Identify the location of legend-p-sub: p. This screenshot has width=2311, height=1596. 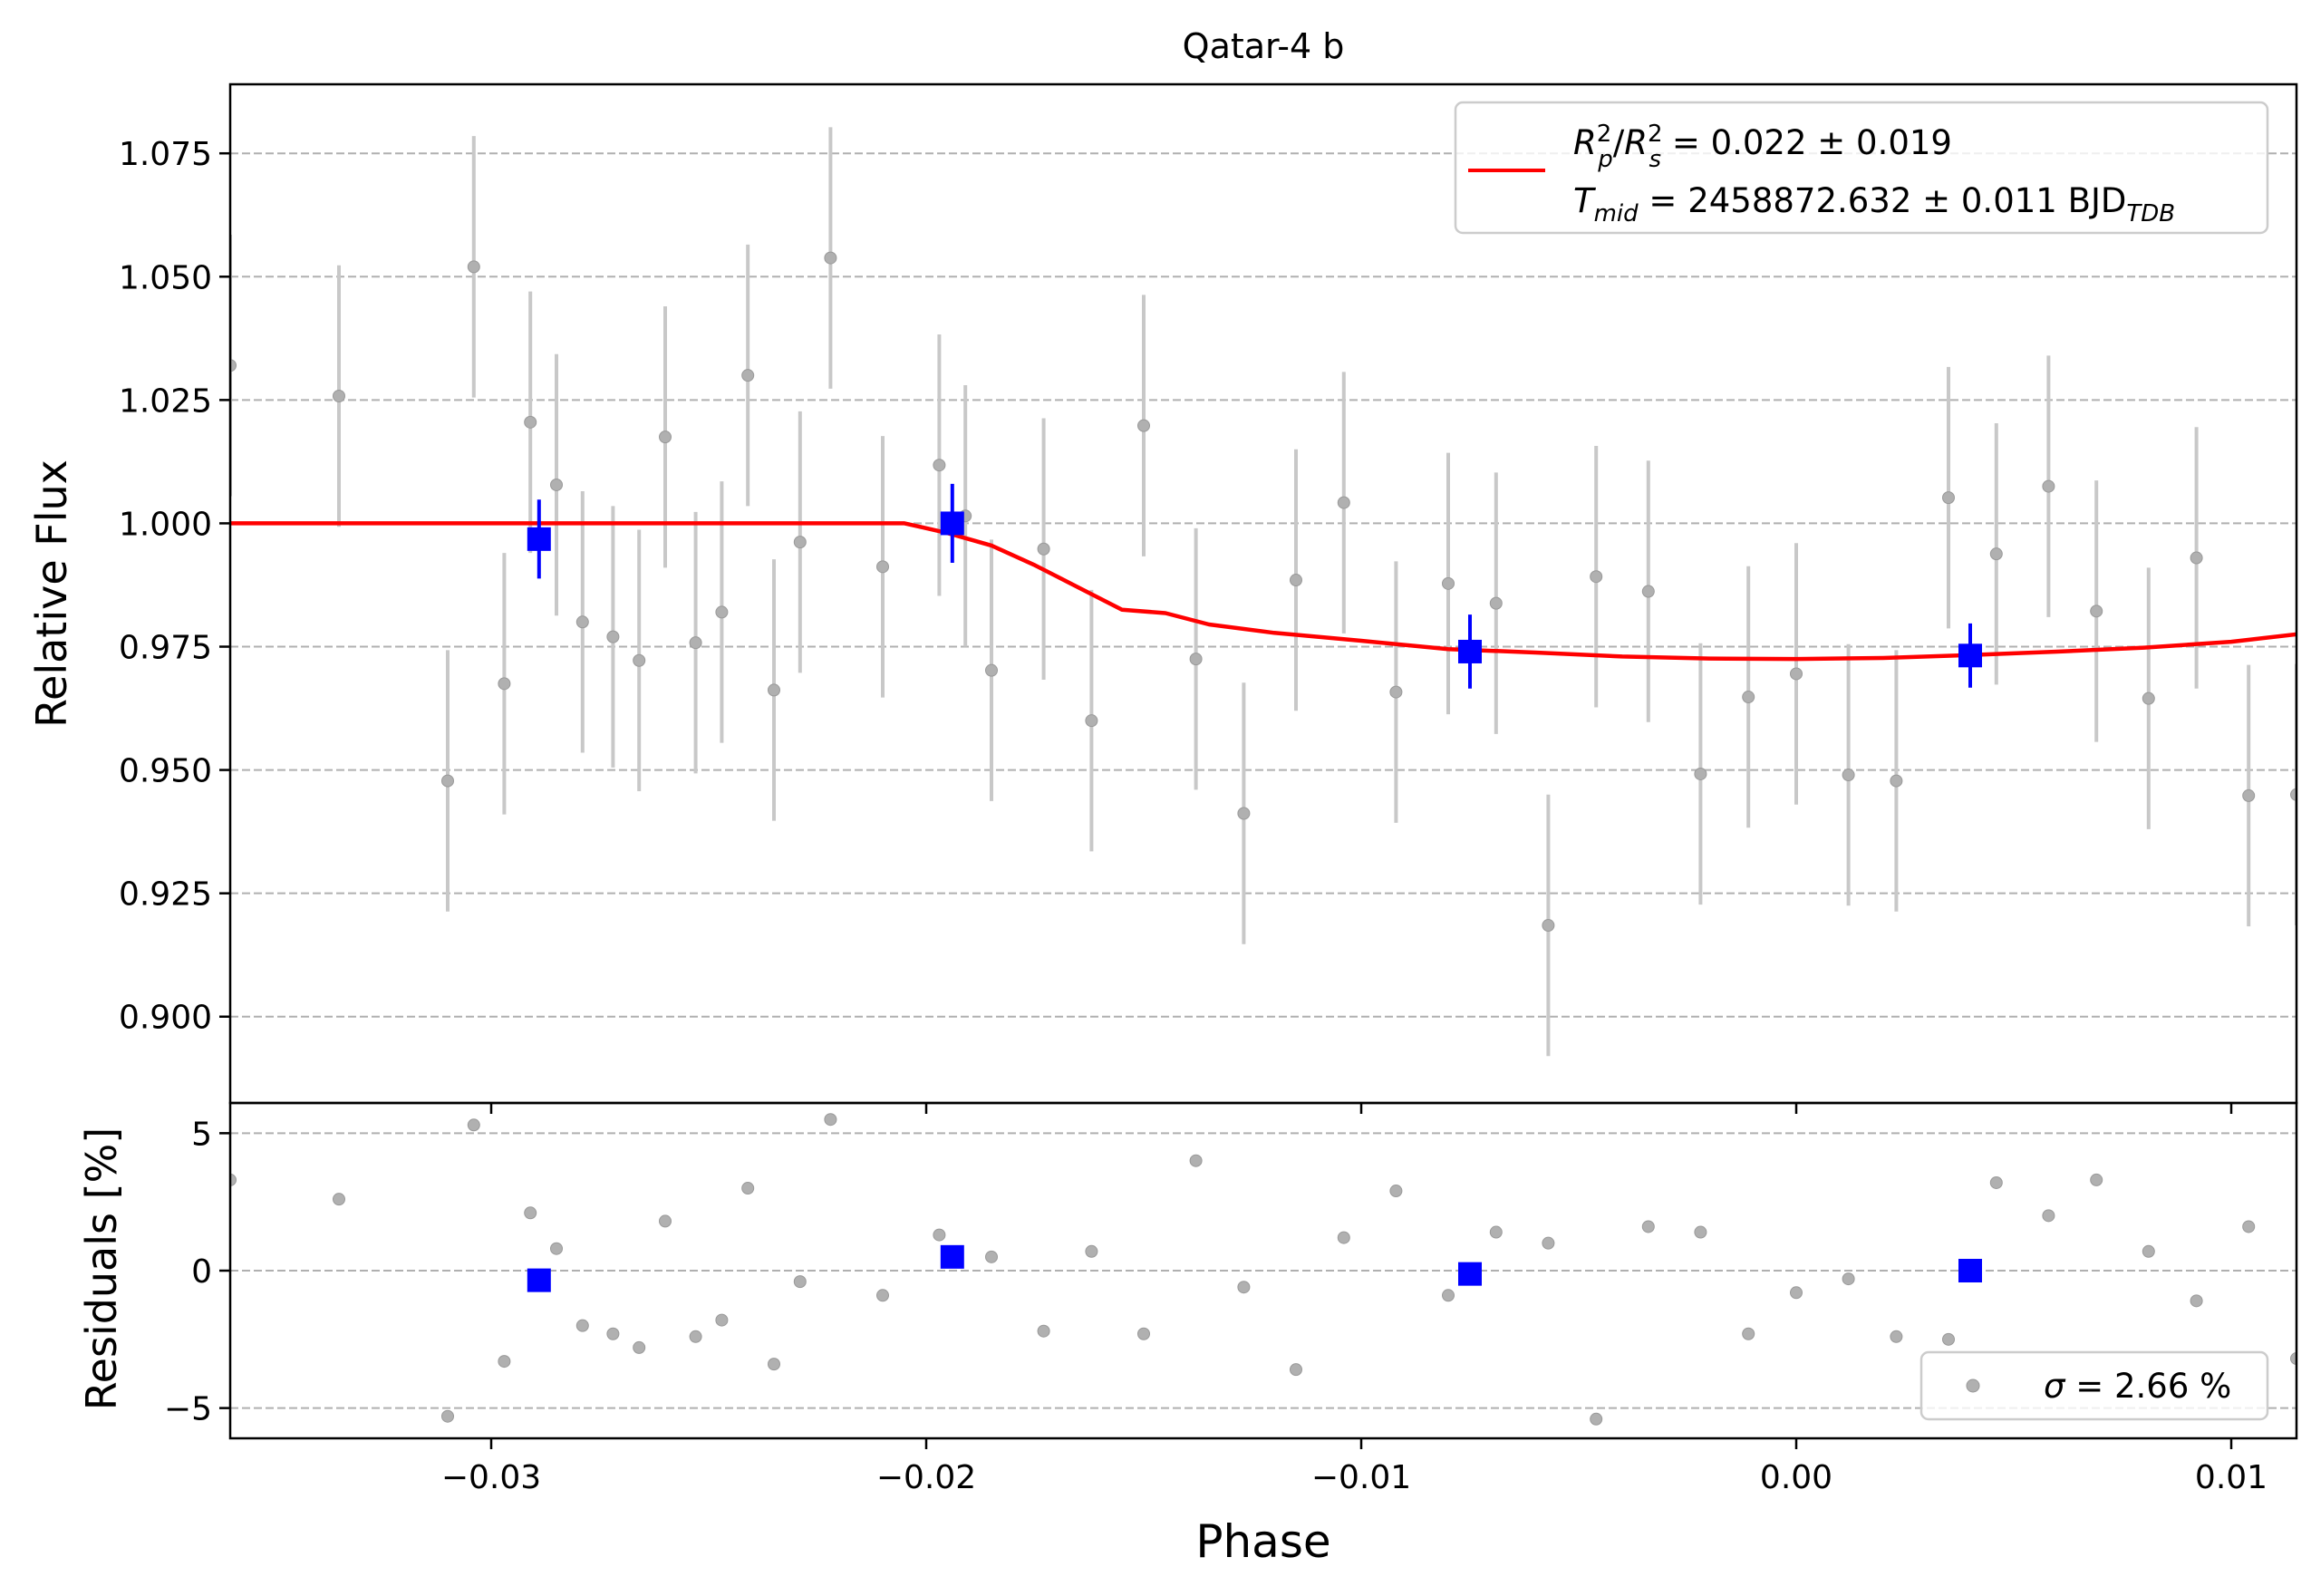
(1605, 159).